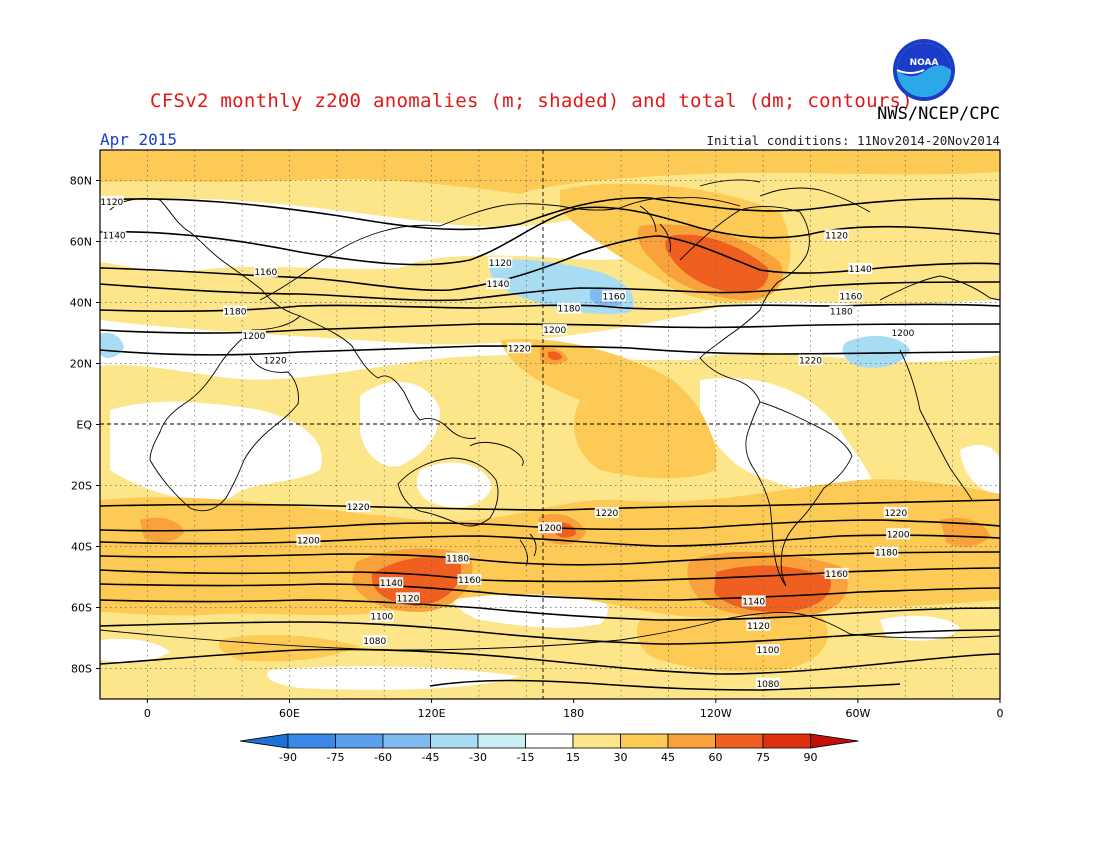 This screenshot has height=850, width=1100. What do you see at coordinates (139, 139) in the screenshot?
I see `forecast-month: Apr 2015` at bounding box center [139, 139].